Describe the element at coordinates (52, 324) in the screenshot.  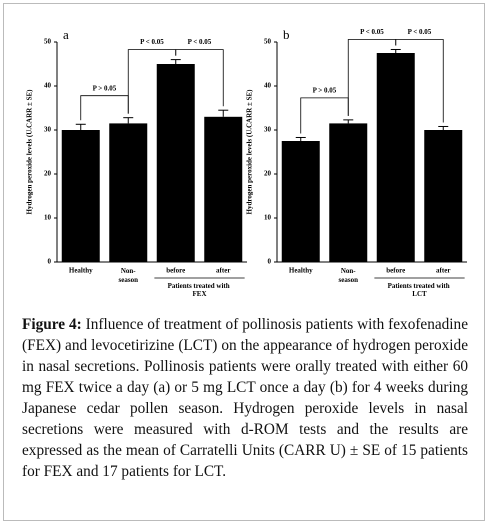
I see `caption-label: Figure 4:` at that location.